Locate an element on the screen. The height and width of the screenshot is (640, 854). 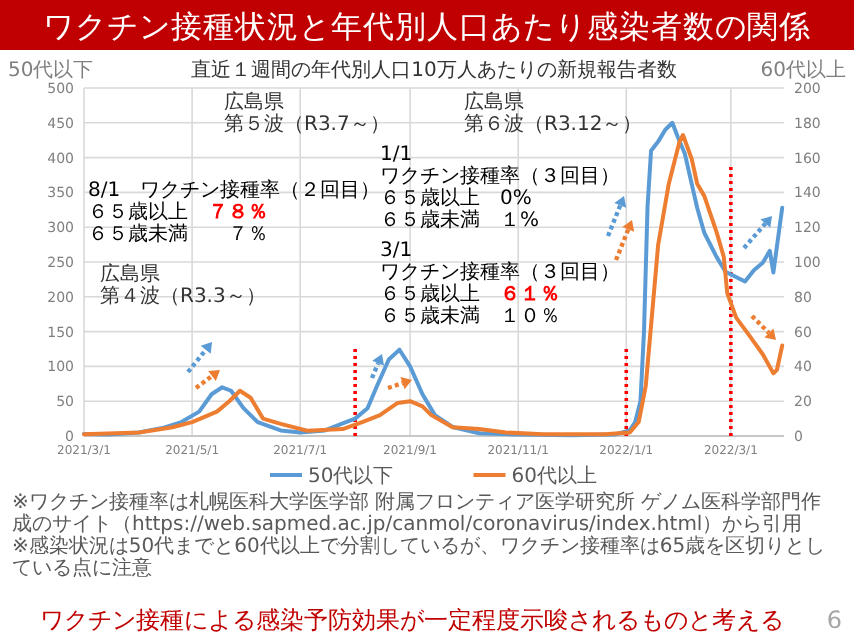
annotation: ６５歳以上 ６１％ is located at coordinates (470, 294).